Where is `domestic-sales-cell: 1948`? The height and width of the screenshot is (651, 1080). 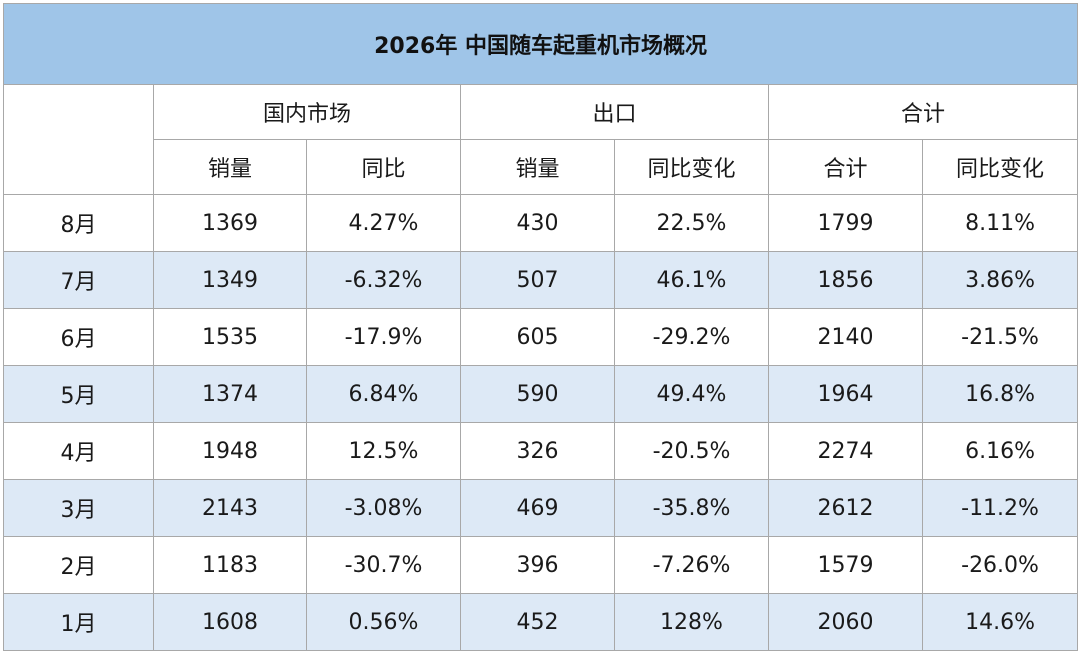
domestic-sales-cell: 1948 is located at coordinates (230, 451).